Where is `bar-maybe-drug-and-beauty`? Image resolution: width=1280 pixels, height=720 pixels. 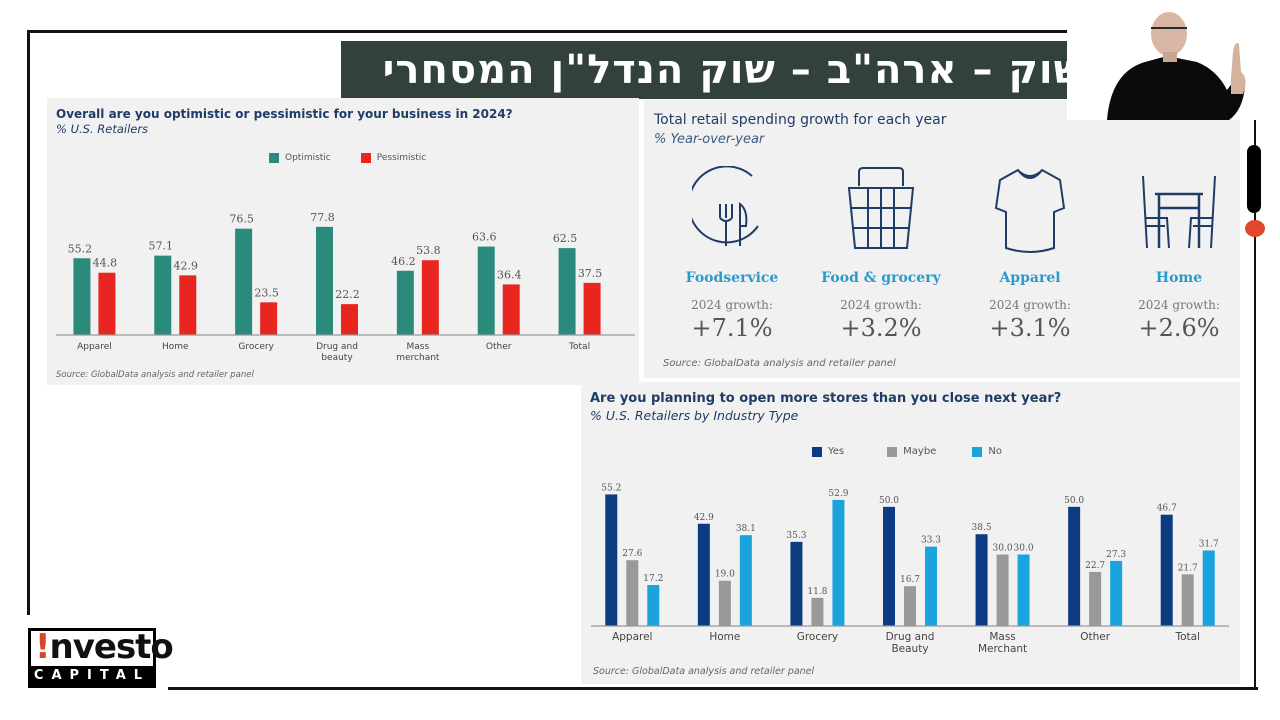
bar-maybe-drug-and-beauty is located at coordinates (910, 606).